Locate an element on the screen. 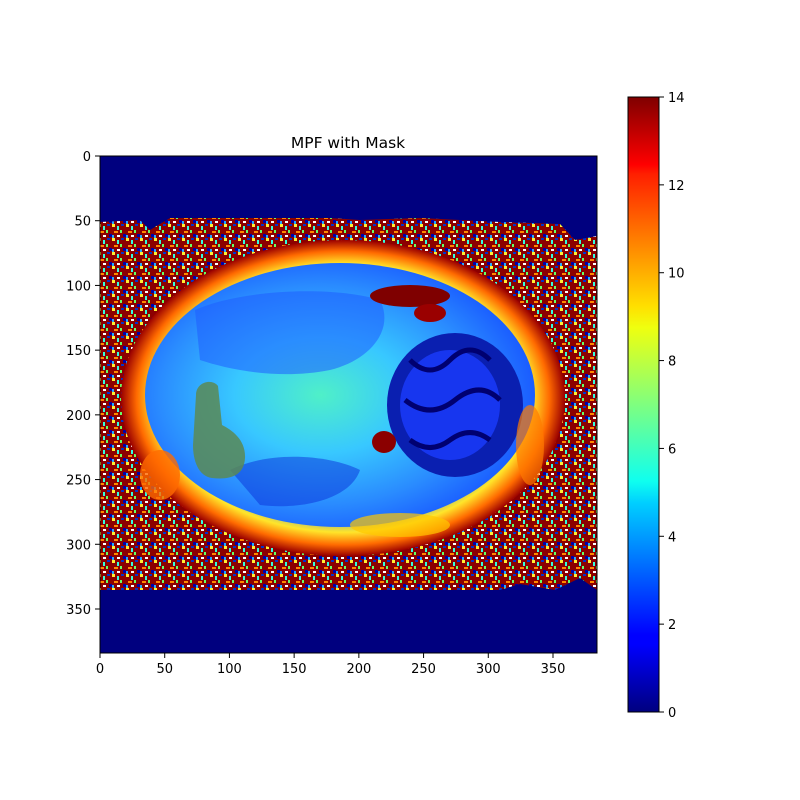 This screenshot has height=800, width=800. y-axis: 0 50 100 150 200 250 300 350 is located at coordinates (83, 384).